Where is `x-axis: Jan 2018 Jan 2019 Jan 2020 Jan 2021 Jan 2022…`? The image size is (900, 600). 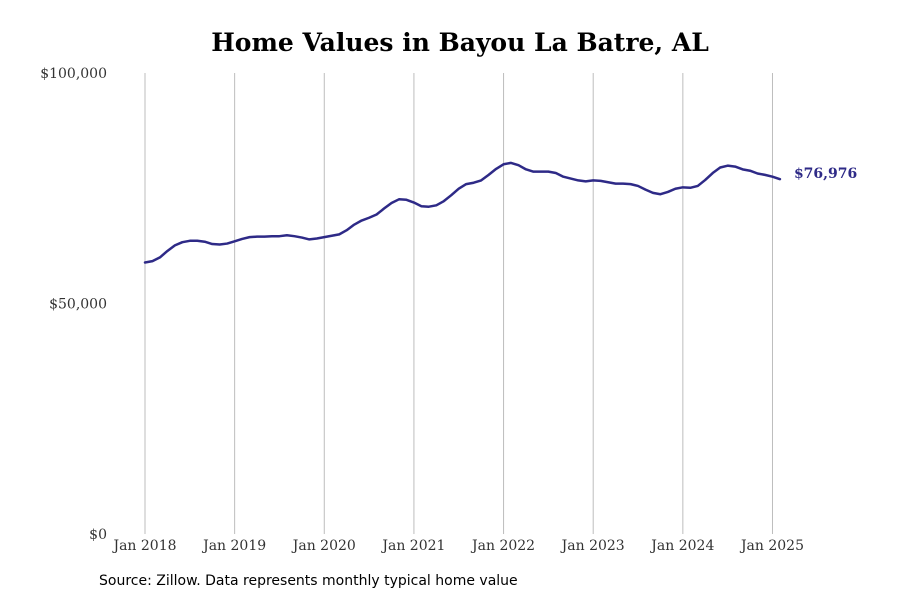 x-axis: Jan 2018 Jan 2019 Jan 2020 Jan 2021 Jan 2022… is located at coordinates (457, 546).